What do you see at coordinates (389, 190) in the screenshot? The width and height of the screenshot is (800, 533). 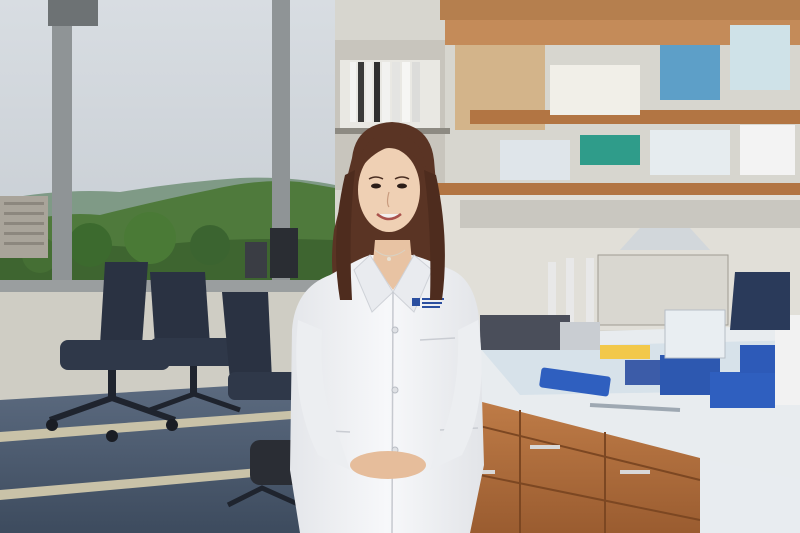 I see `face` at bounding box center [389, 190].